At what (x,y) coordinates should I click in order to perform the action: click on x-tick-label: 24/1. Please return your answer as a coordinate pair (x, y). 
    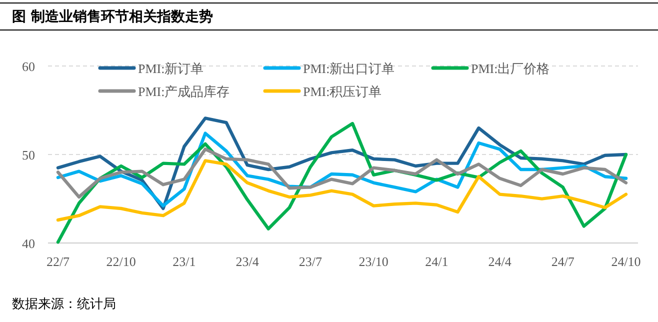
    Looking at the image, I should click on (436, 261).